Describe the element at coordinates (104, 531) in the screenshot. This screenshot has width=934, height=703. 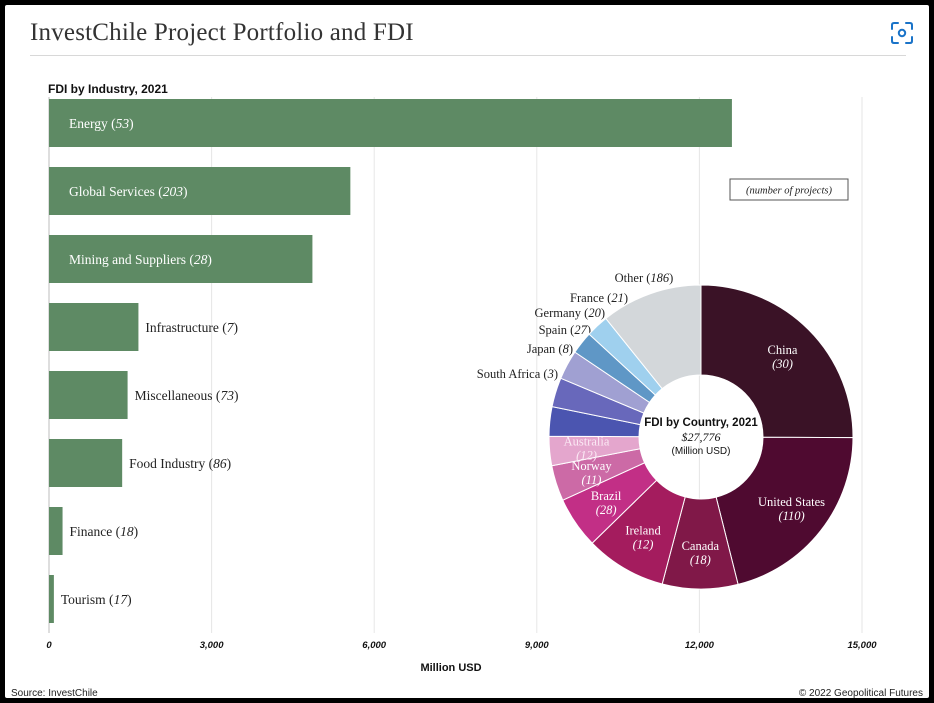
I see `bar-label: Finance (18)` at that location.